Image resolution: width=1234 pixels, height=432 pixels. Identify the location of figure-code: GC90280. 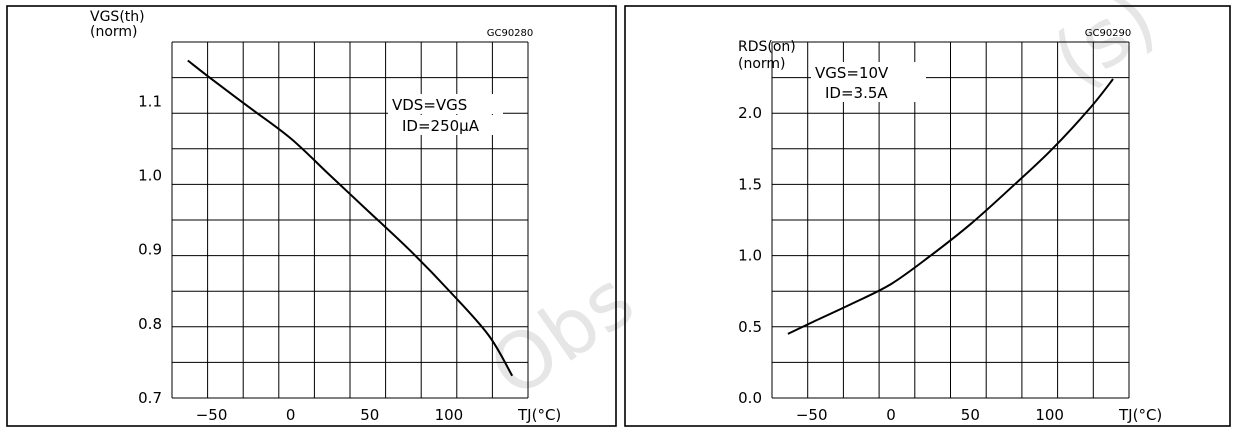
(510, 33).